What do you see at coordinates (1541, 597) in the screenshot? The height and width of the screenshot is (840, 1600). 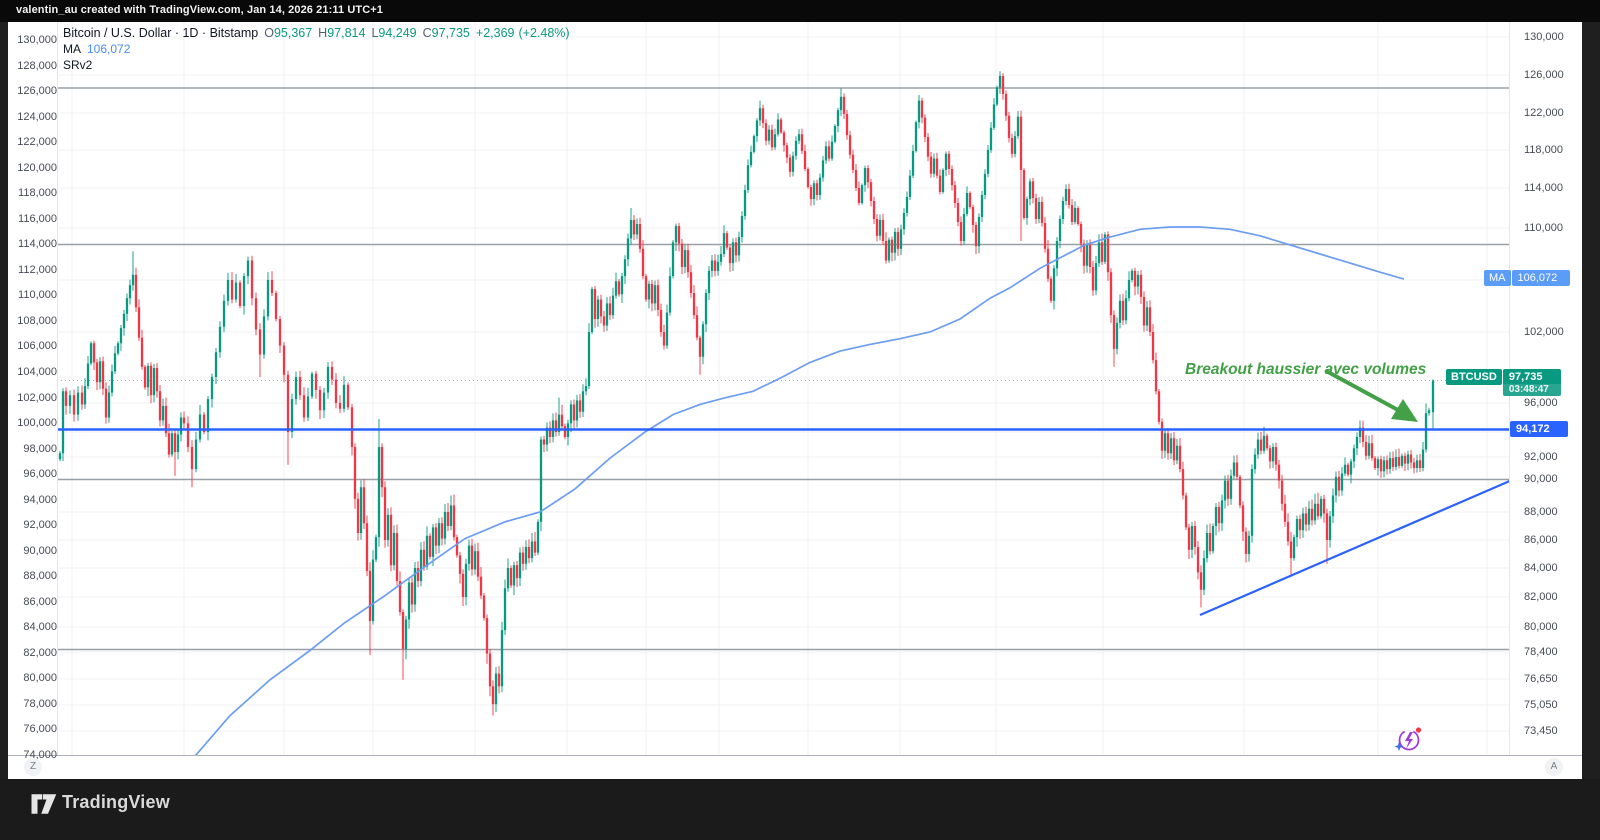 I see `right-axis-tick: 82,000` at bounding box center [1541, 597].